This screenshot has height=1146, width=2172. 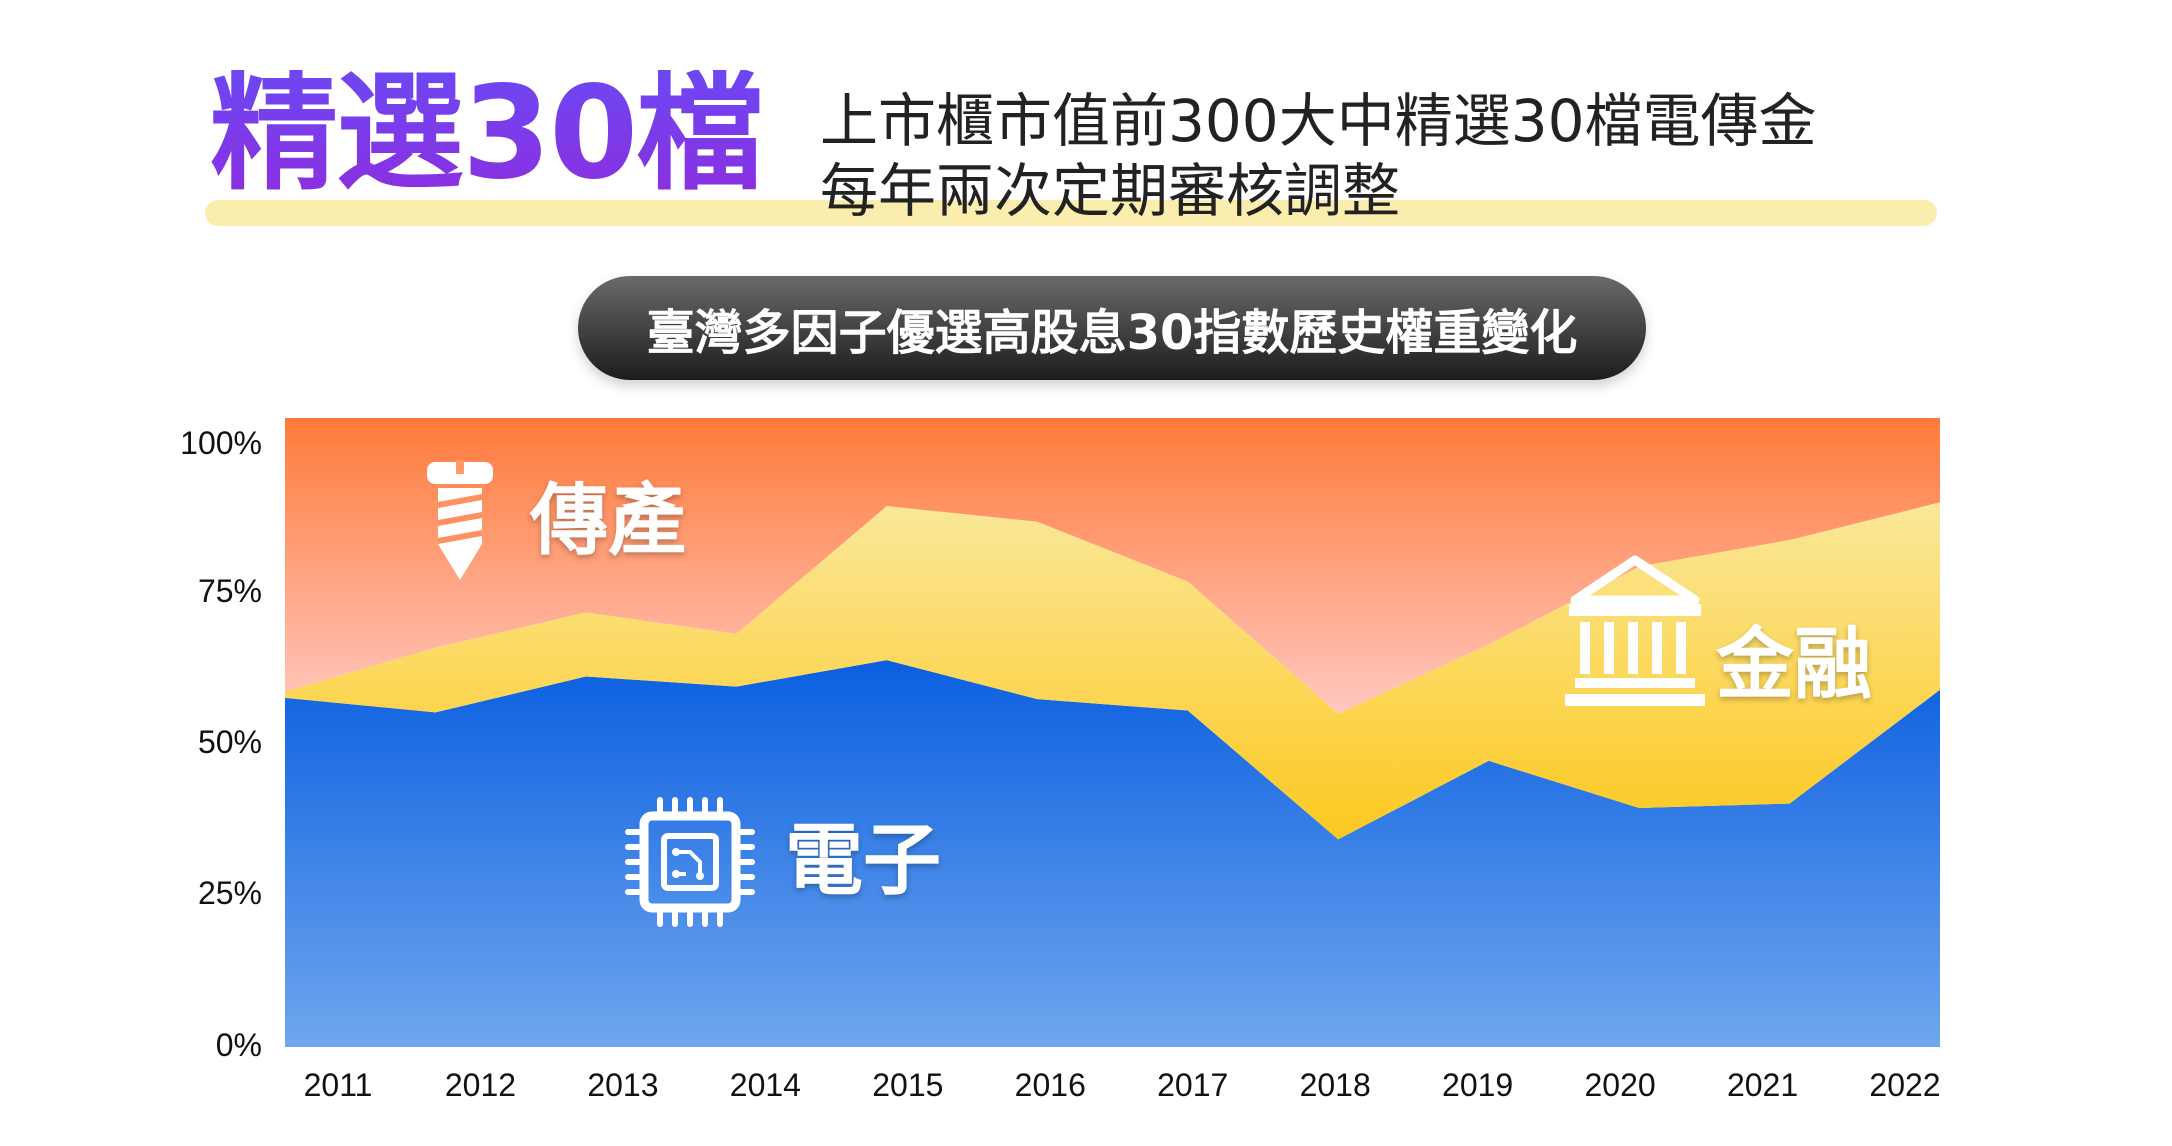 I want to click on x-tick-label: 2012, so click(x=480, y=1085).